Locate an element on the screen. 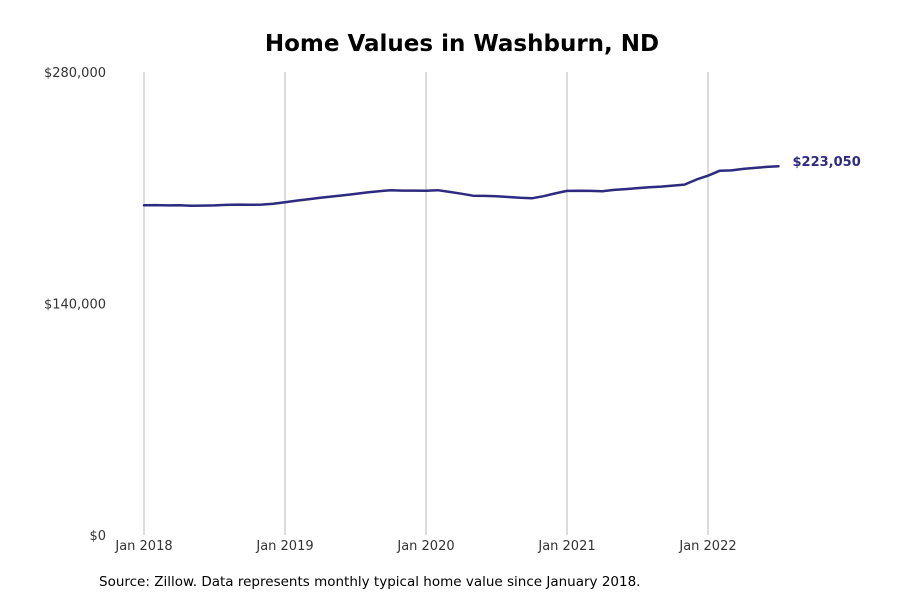  y-tick-label: $280,000 is located at coordinates (75, 73).